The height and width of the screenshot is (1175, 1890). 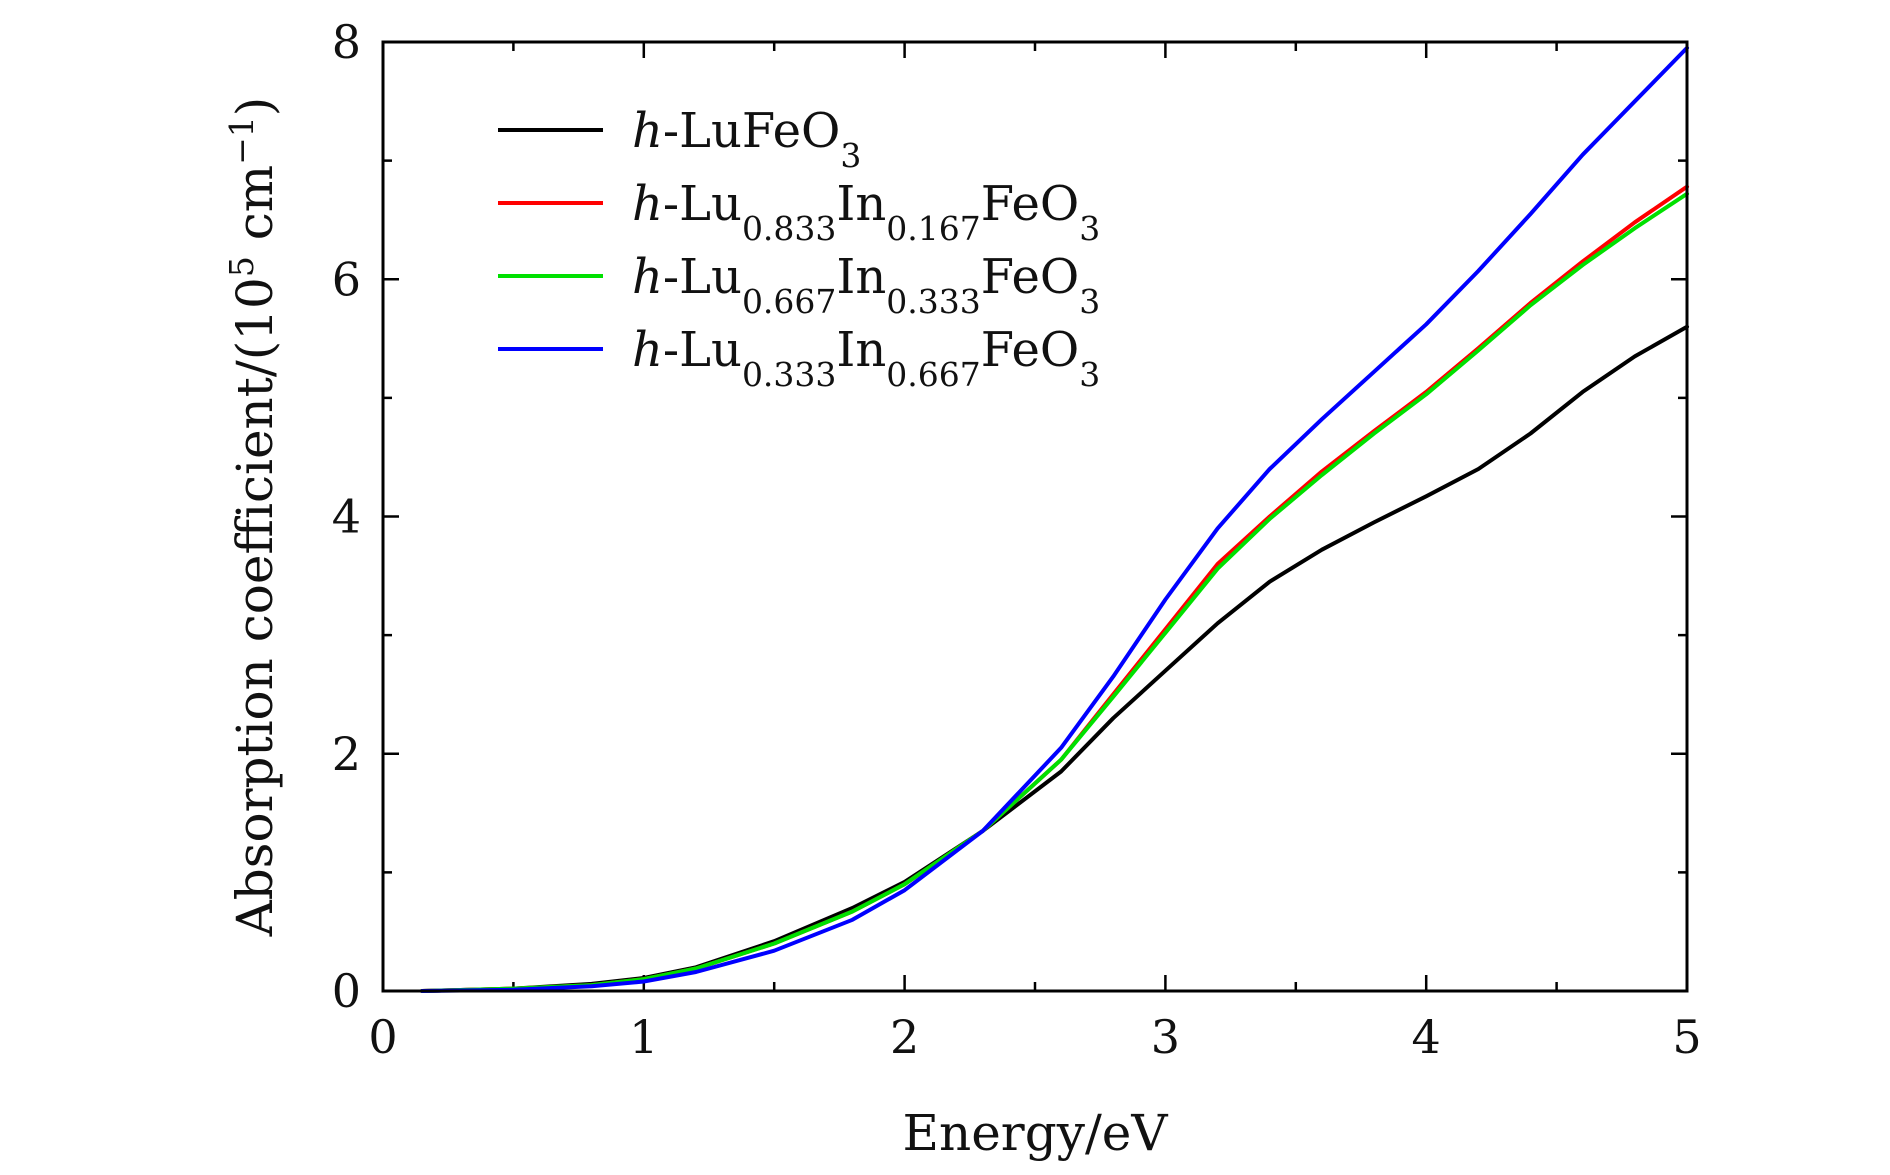 I want to click on legend-label: h-LuFeO3, so click(x=746, y=139).